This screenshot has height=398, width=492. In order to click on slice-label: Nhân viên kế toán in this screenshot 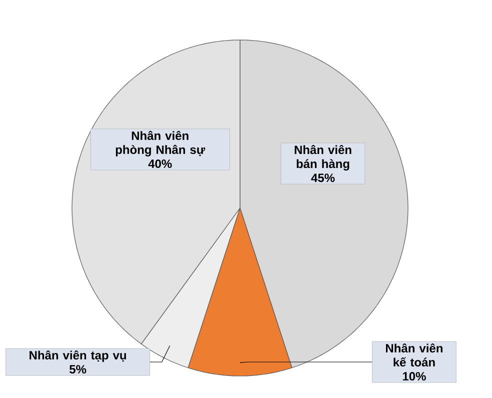, I will do `click(414, 355)`.